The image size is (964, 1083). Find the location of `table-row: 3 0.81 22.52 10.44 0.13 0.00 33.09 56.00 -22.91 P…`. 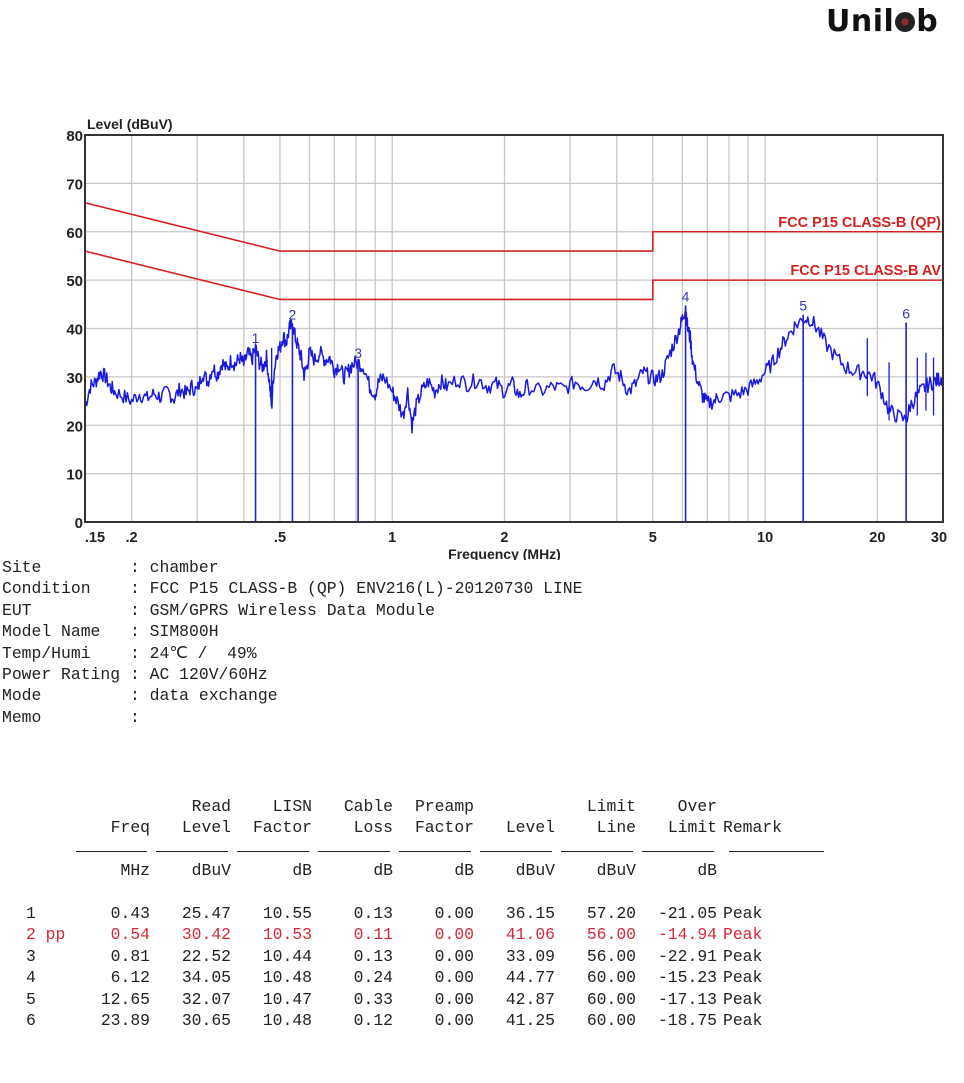

table-row: 3 0.81 22.52 10.44 0.13 0.00 33.09 56.00 -22.91 P… is located at coordinates (413, 956).